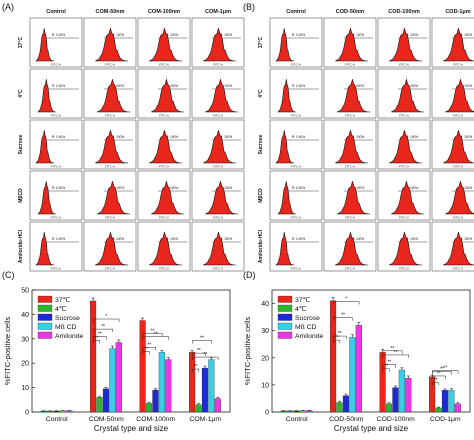 This screenshot has width=474, height=440. I want to click on y-axis-label: %FITC-positive cells, so click(247, 351).